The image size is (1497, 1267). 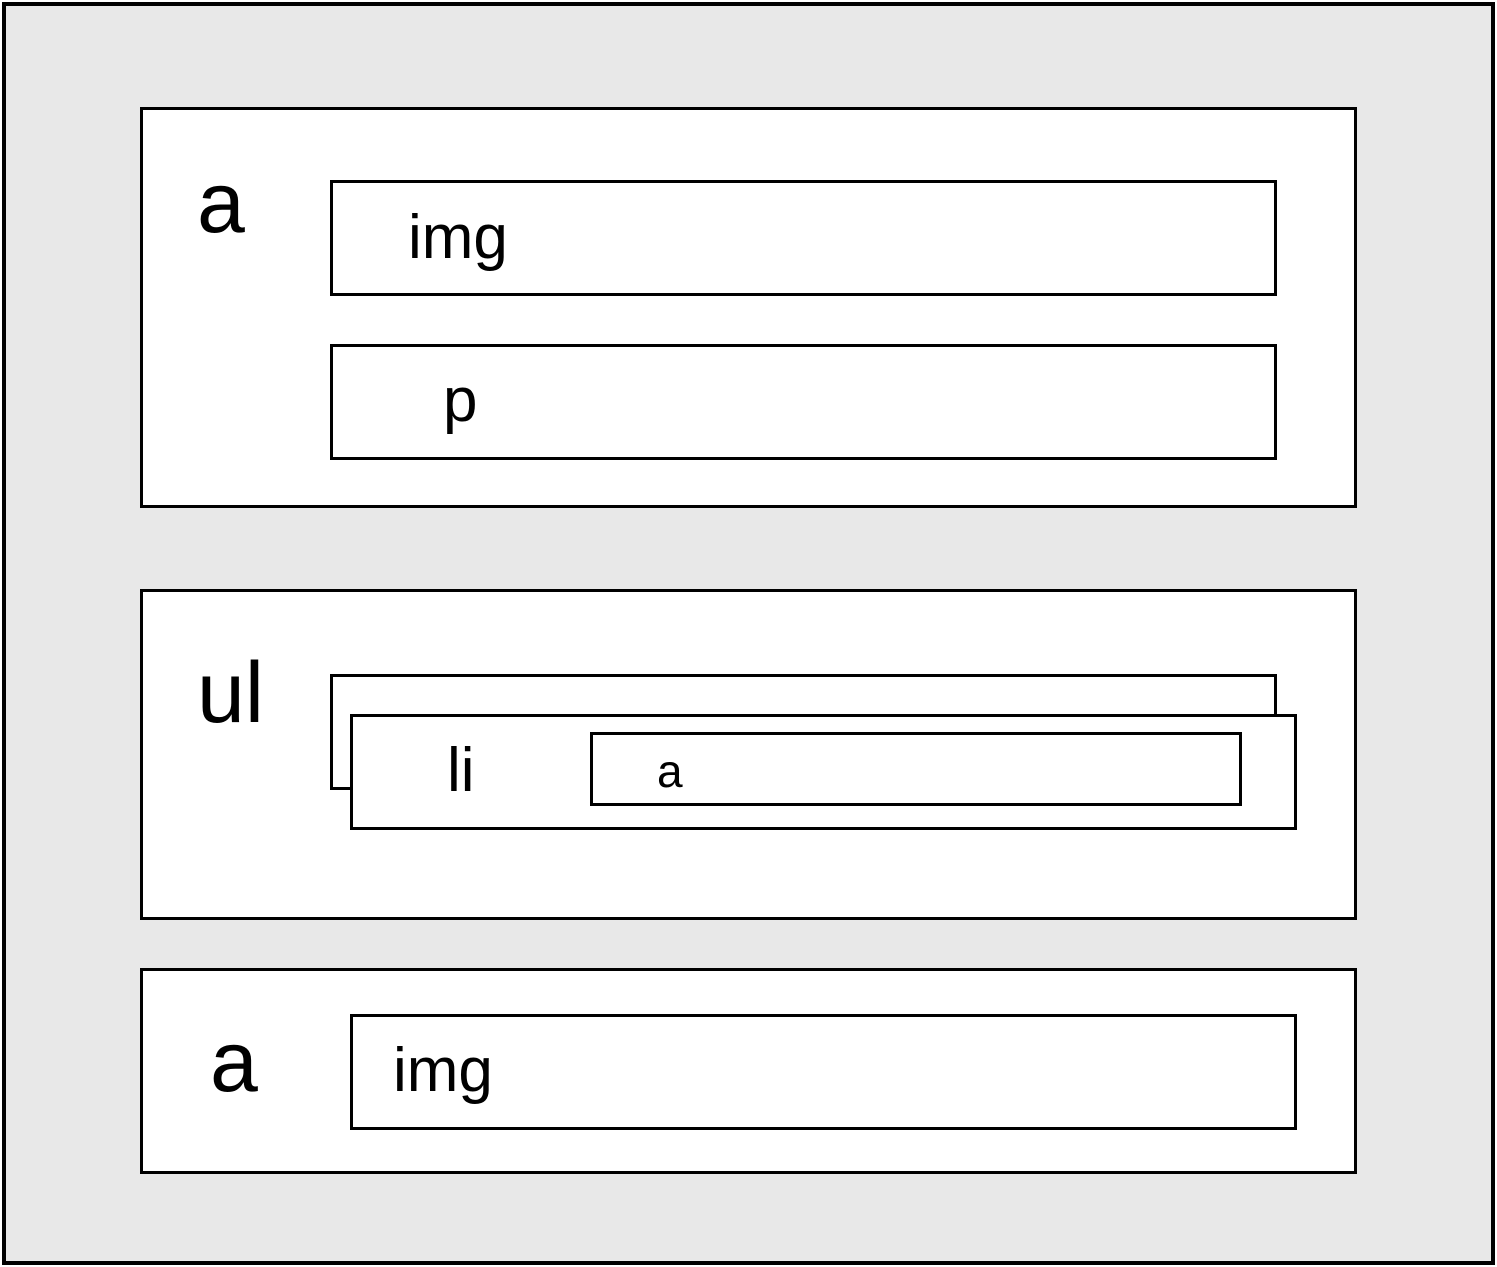 What do you see at coordinates (458, 237) in the screenshot?
I see `img-box-1-label: img` at bounding box center [458, 237].